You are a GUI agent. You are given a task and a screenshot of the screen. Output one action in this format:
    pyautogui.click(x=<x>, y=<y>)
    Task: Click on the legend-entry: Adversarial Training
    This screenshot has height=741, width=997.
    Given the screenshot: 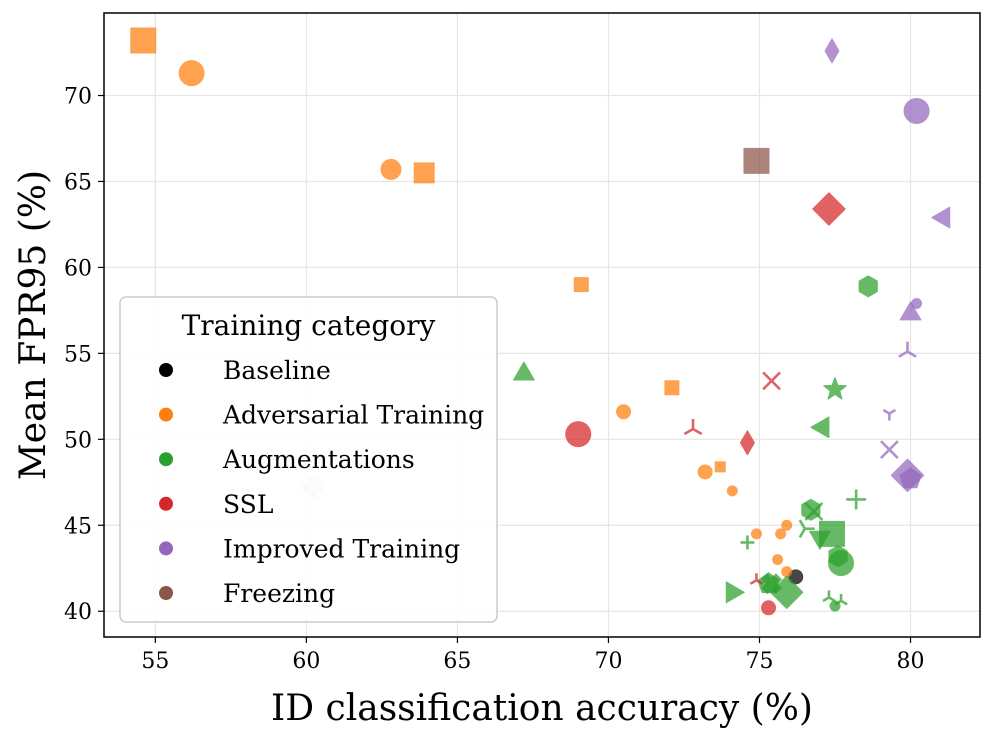 What is the action you would take?
    pyautogui.click(x=321, y=415)
    